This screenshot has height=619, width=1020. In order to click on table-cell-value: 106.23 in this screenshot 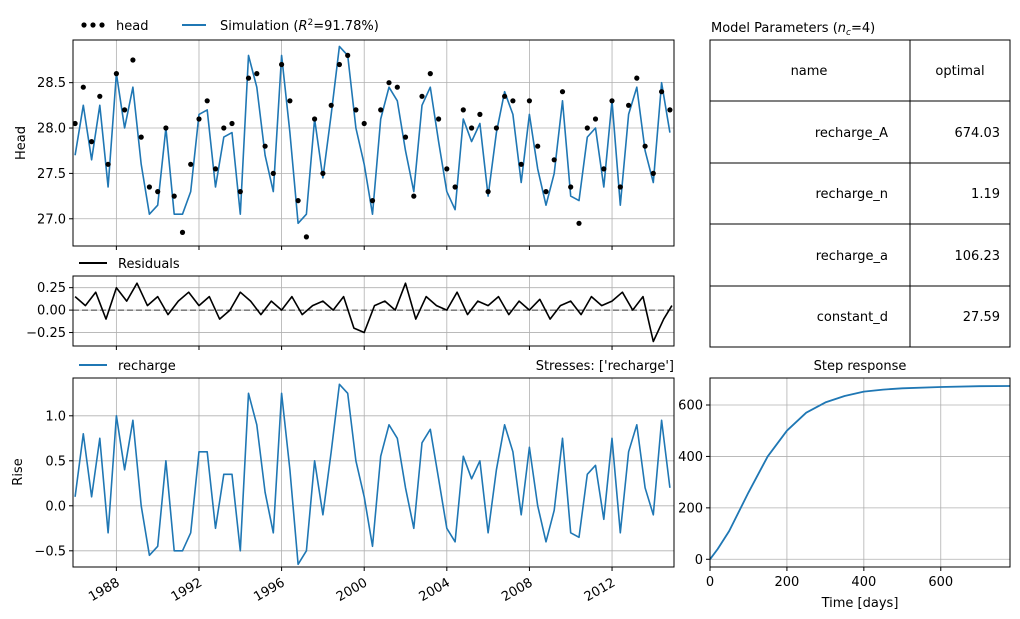, I will do `click(978, 256)`.